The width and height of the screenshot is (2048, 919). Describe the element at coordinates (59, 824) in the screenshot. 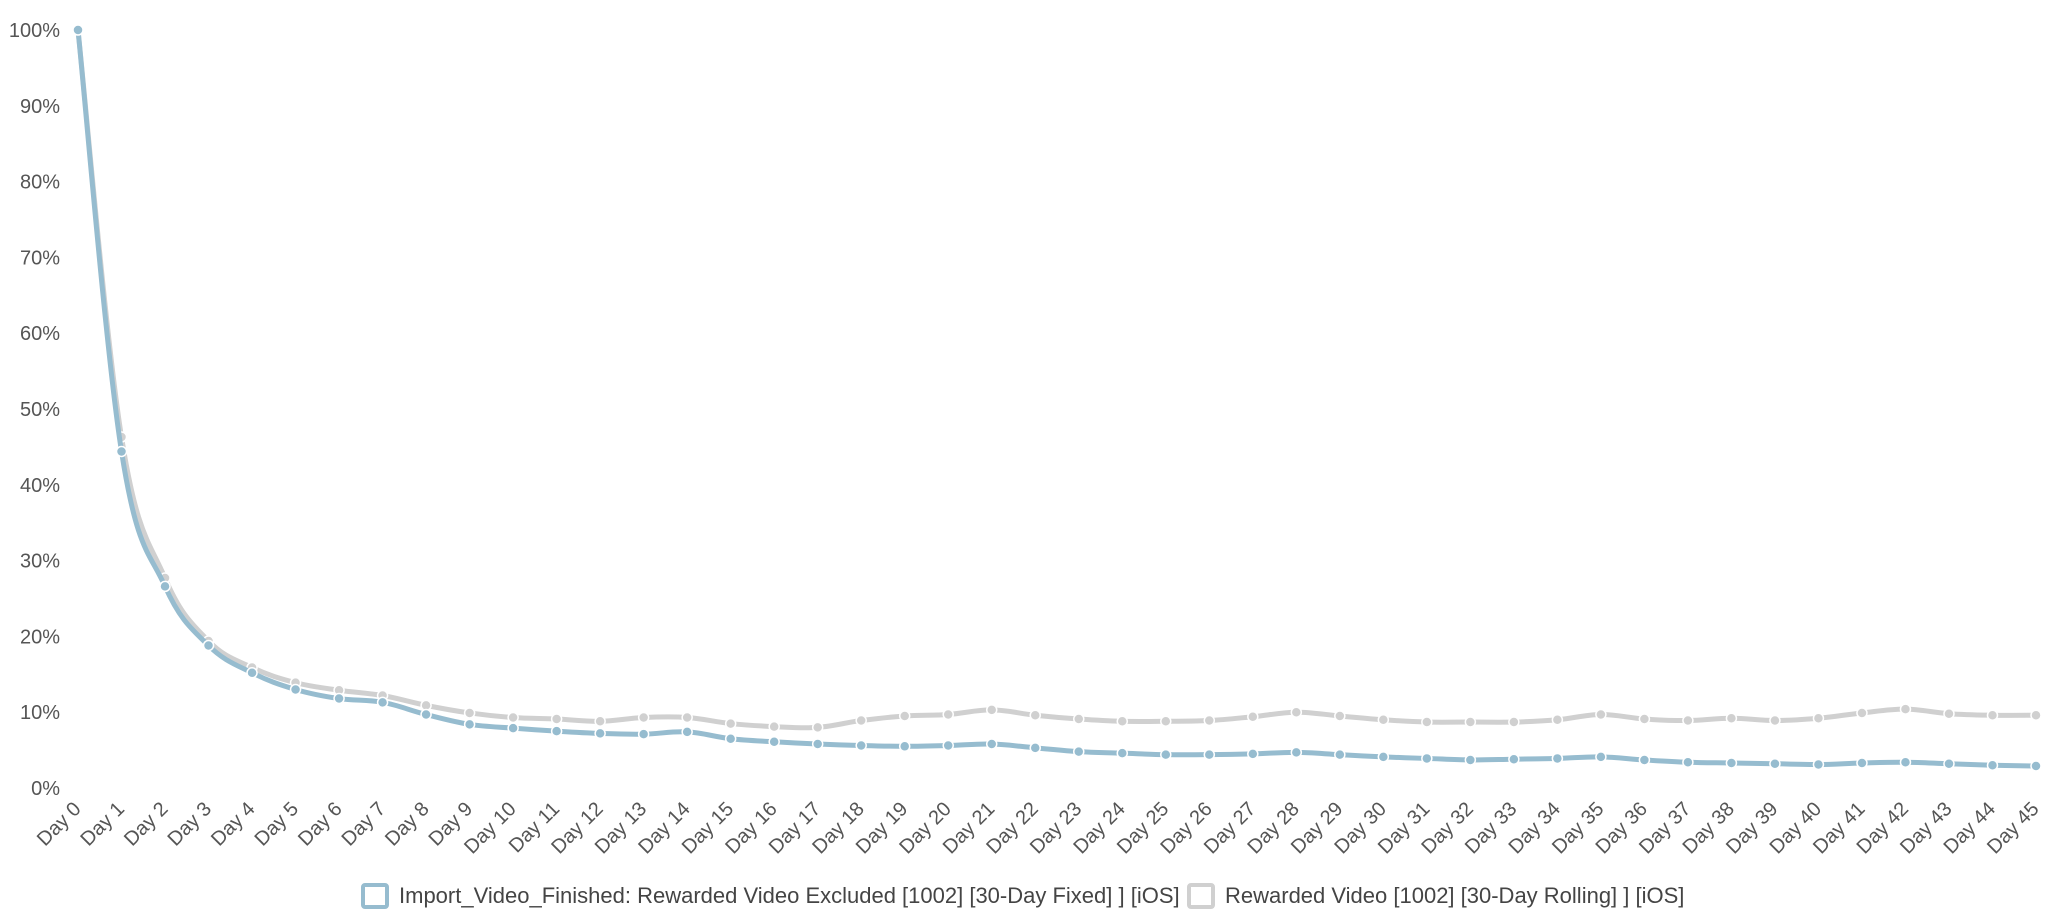

I see `x-tick-label: Day 0` at that location.